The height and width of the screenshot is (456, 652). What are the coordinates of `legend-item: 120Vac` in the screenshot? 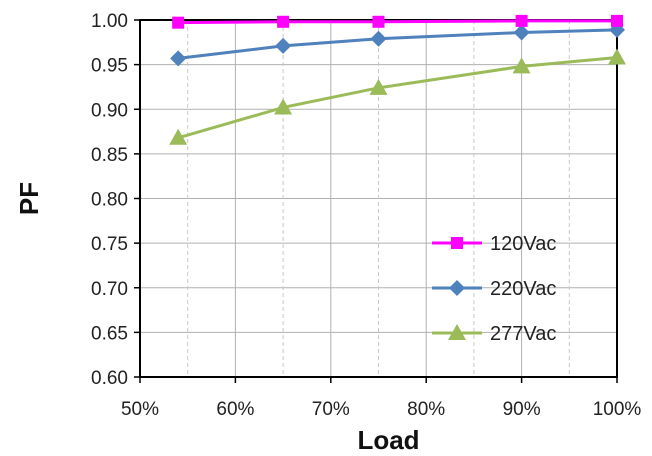 It's located at (494, 244).